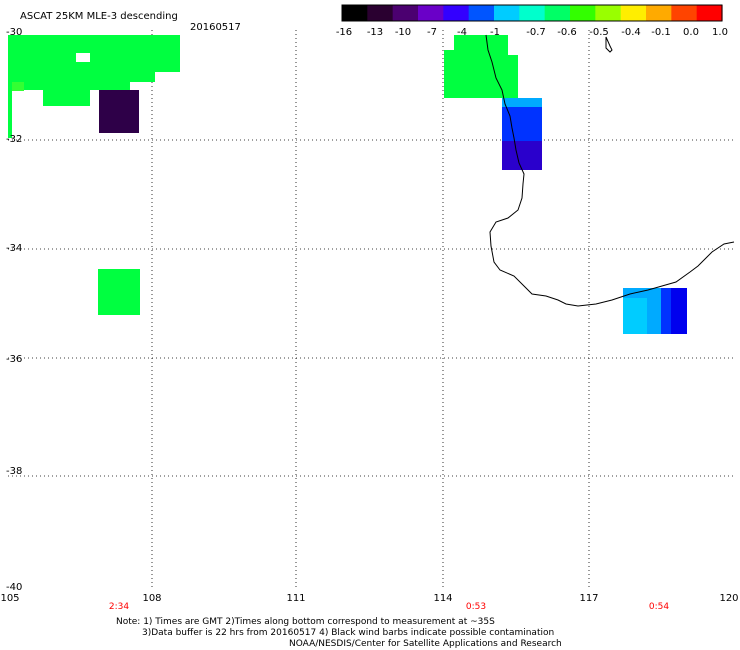 The height and width of the screenshot is (650, 740). What do you see at coordinates (567, 32) in the screenshot?
I see `colorbar-label: -0.6` at bounding box center [567, 32].